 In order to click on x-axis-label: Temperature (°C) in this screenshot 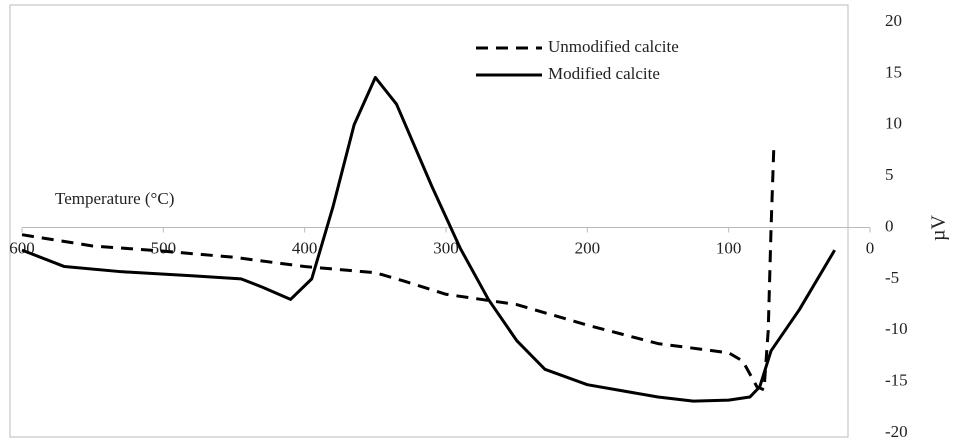, I will do `click(114, 198)`.